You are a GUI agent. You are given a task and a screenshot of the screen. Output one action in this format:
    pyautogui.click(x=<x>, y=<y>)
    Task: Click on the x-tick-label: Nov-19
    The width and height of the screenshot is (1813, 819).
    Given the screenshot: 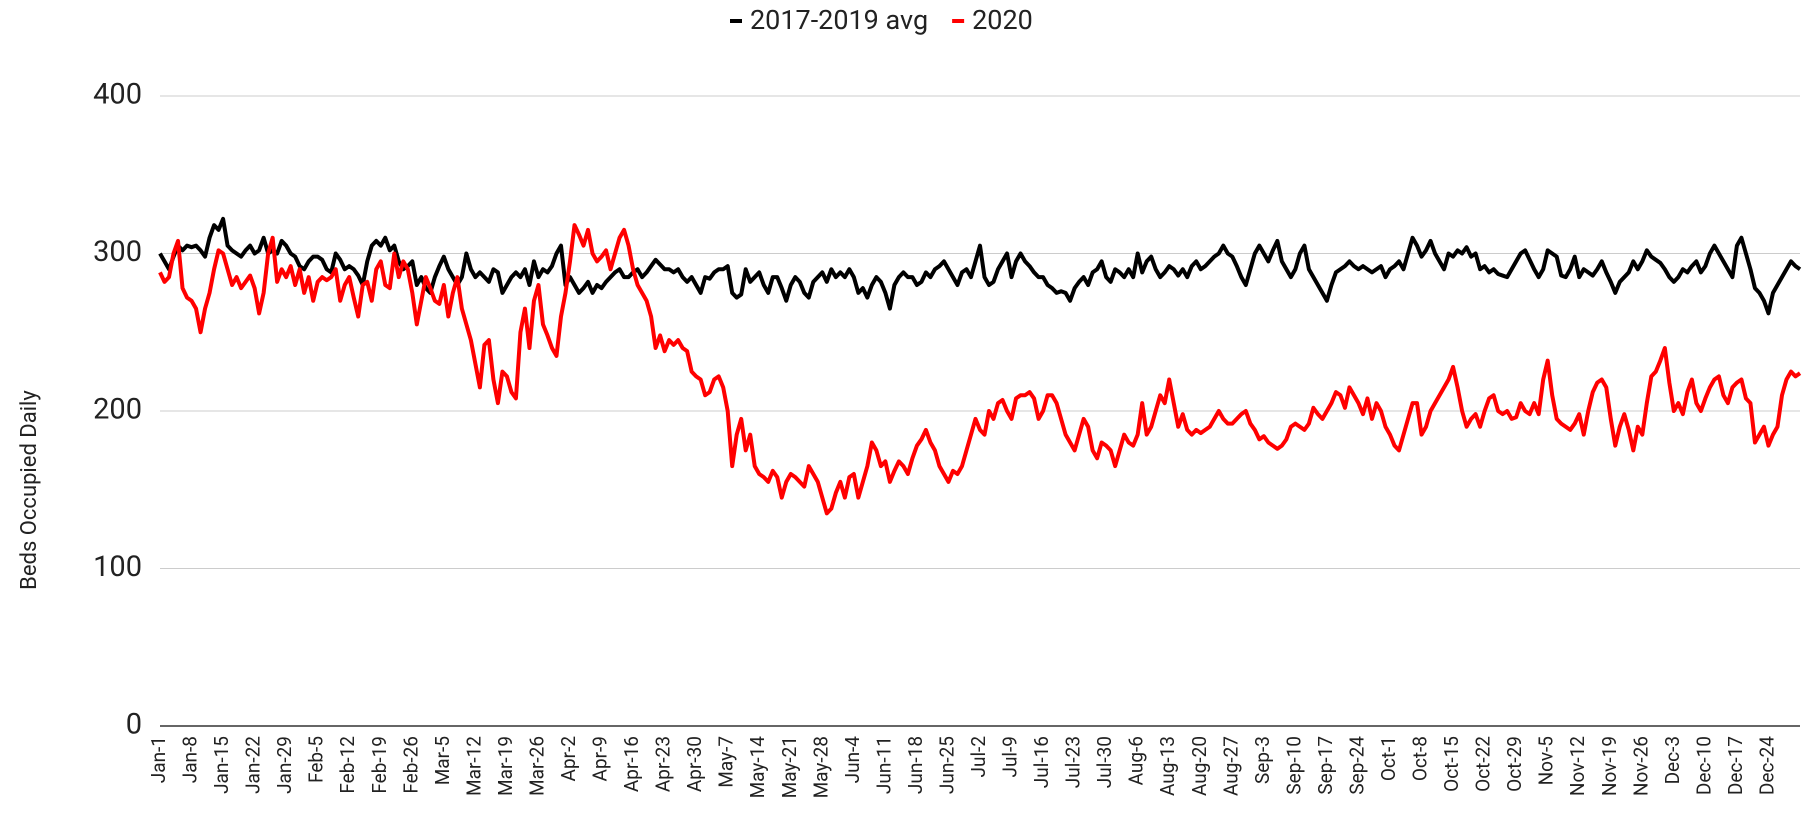 What is the action you would take?
    pyautogui.click(x=1609, y=766)
    